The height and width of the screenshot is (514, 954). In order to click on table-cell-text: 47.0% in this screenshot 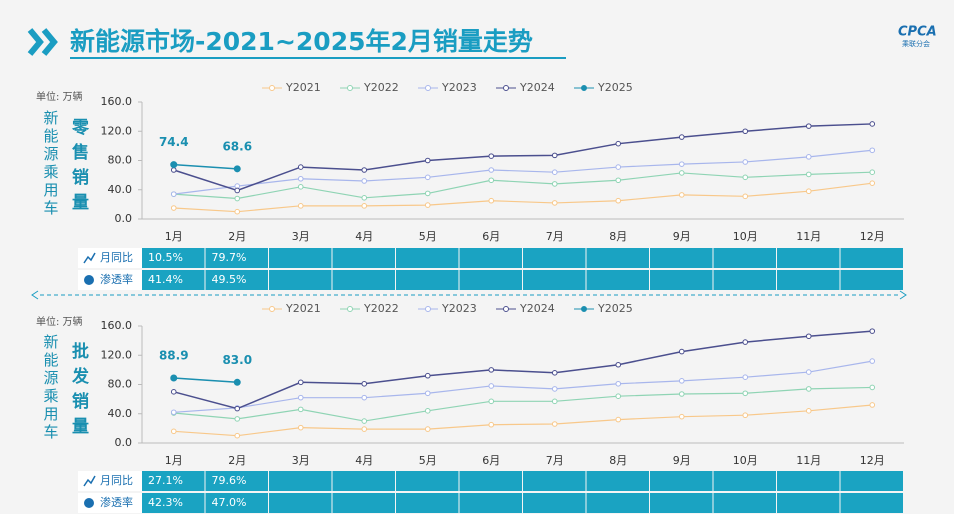, I will do `click(229, 502)`.